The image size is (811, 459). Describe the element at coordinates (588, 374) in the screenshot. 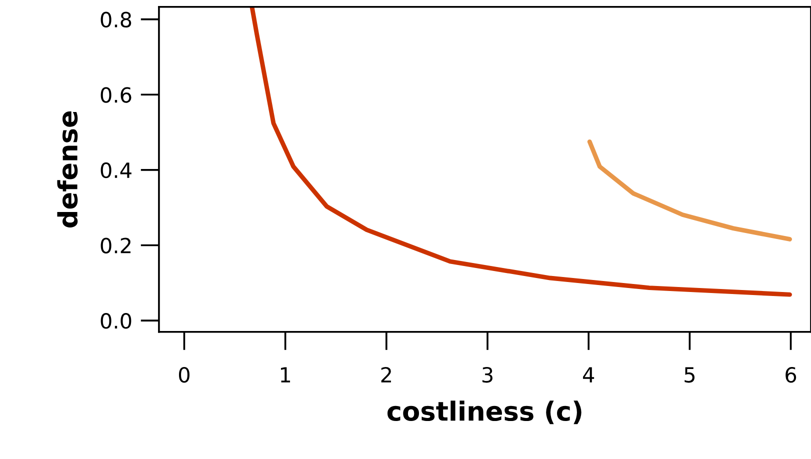

I see `x-tick-label: 4` at that location.